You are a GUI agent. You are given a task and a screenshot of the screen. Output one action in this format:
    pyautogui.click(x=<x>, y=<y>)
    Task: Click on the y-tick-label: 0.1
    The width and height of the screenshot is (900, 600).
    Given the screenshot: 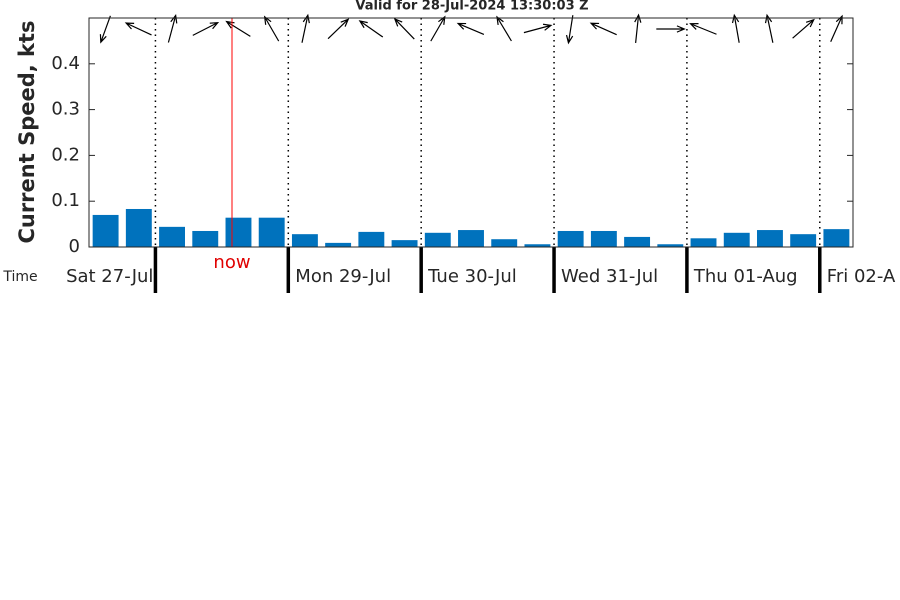 What is the action you would take?
    pyautogui.click(x=65, y=200)
    